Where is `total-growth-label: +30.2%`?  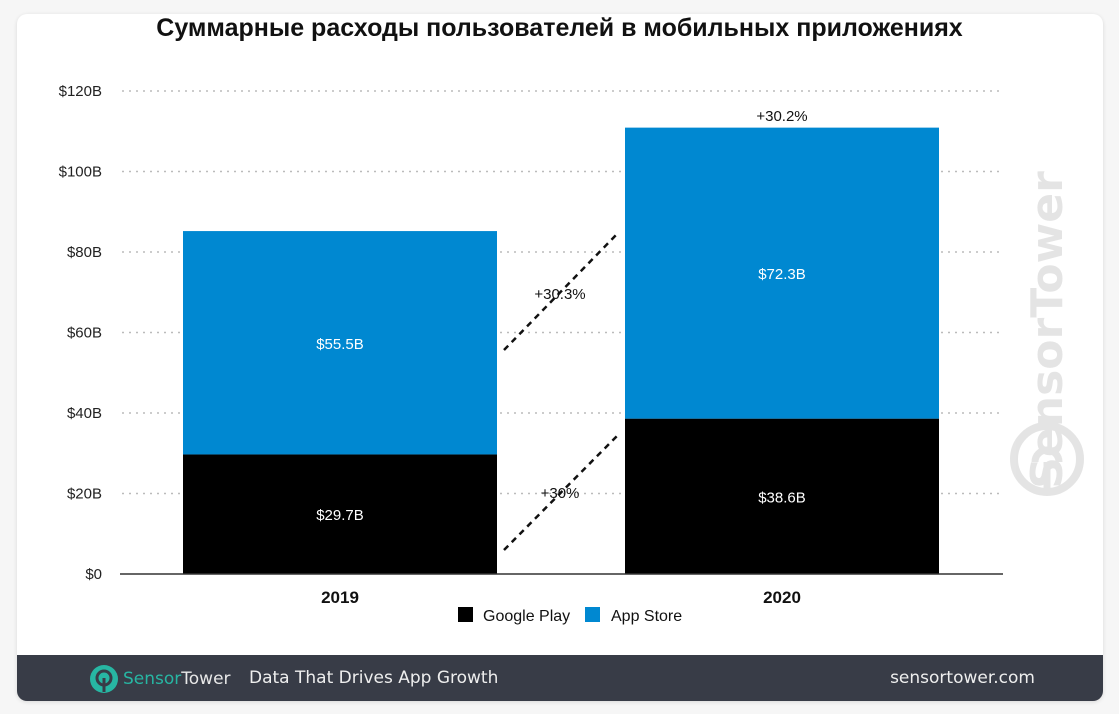
total-growth-label: +30.2% is located at coordinates (781, 116).